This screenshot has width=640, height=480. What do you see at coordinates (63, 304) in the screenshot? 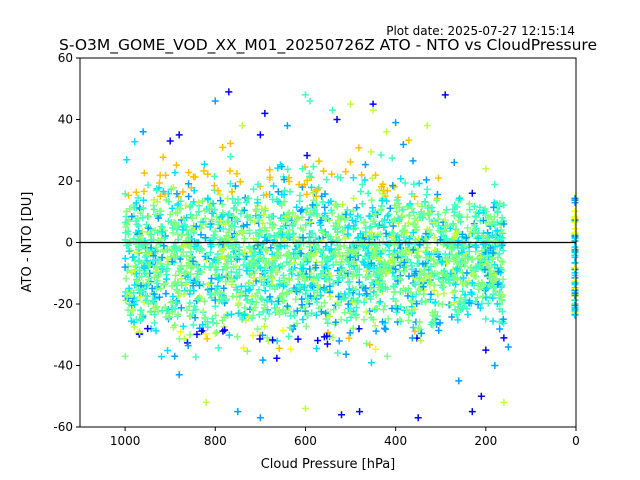
I see `y-tick-label: -20` at bounding box center [63, 304].